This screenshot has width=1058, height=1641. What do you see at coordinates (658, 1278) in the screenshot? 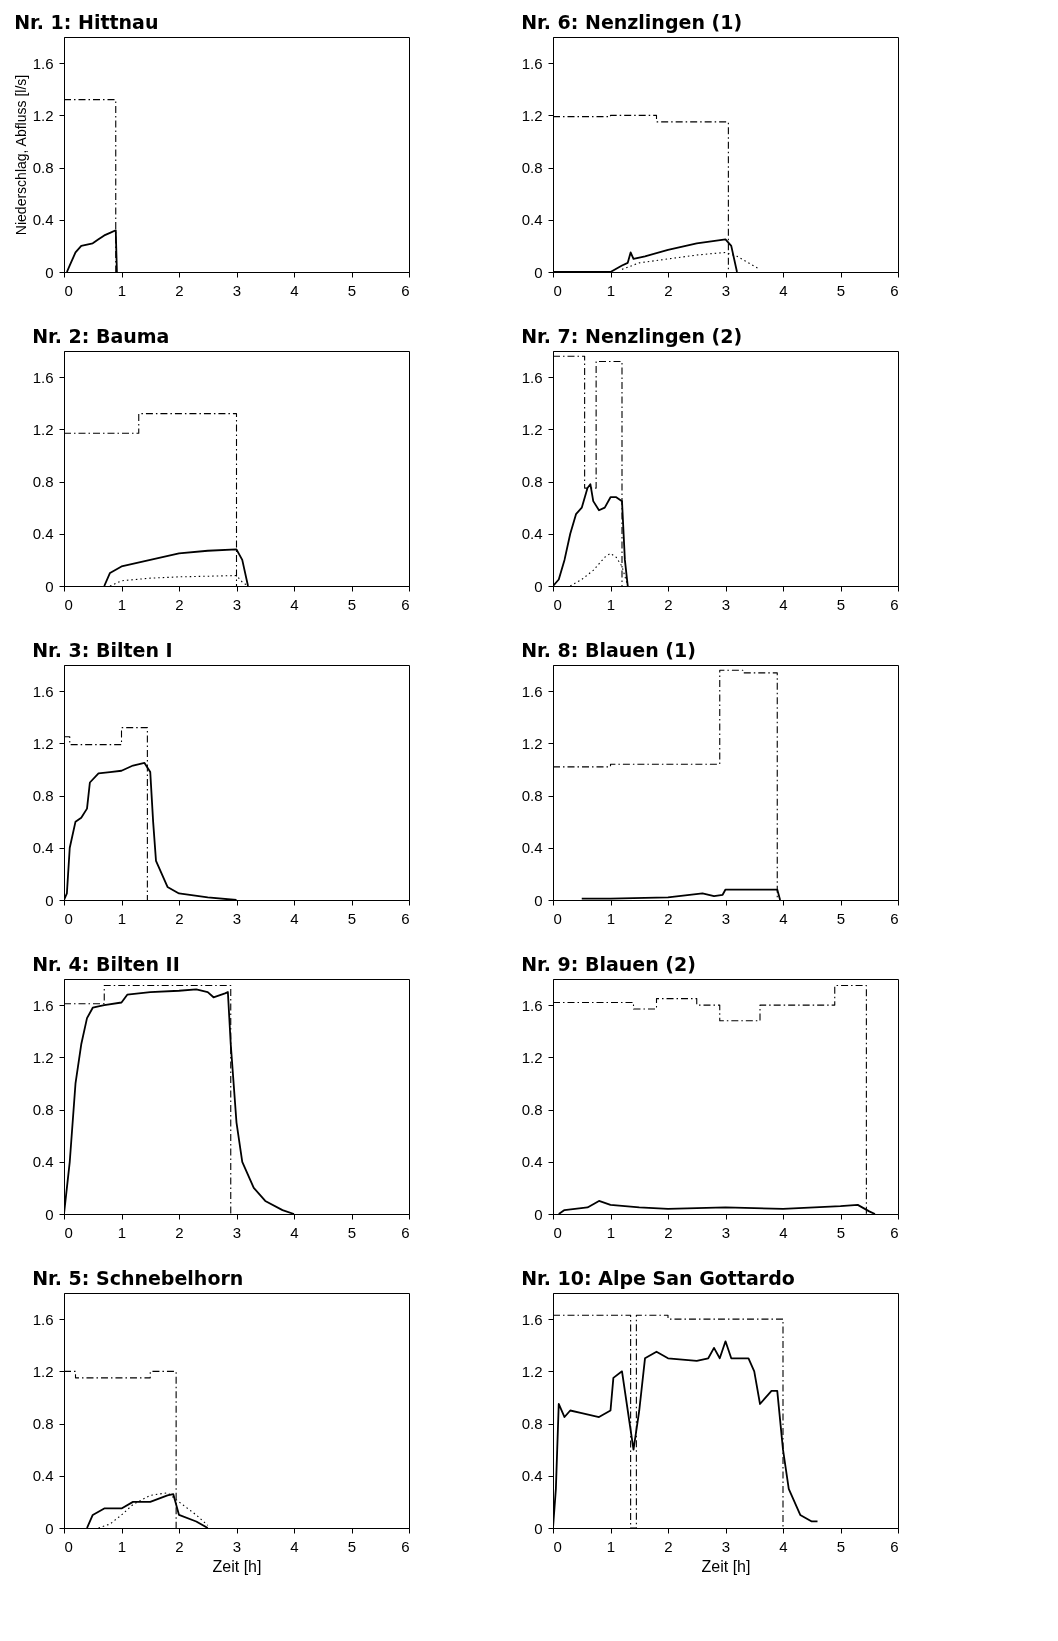
I see `chart-title: Nr. 10: Alpe San Gottardo` at bounding box center [658, 1278].